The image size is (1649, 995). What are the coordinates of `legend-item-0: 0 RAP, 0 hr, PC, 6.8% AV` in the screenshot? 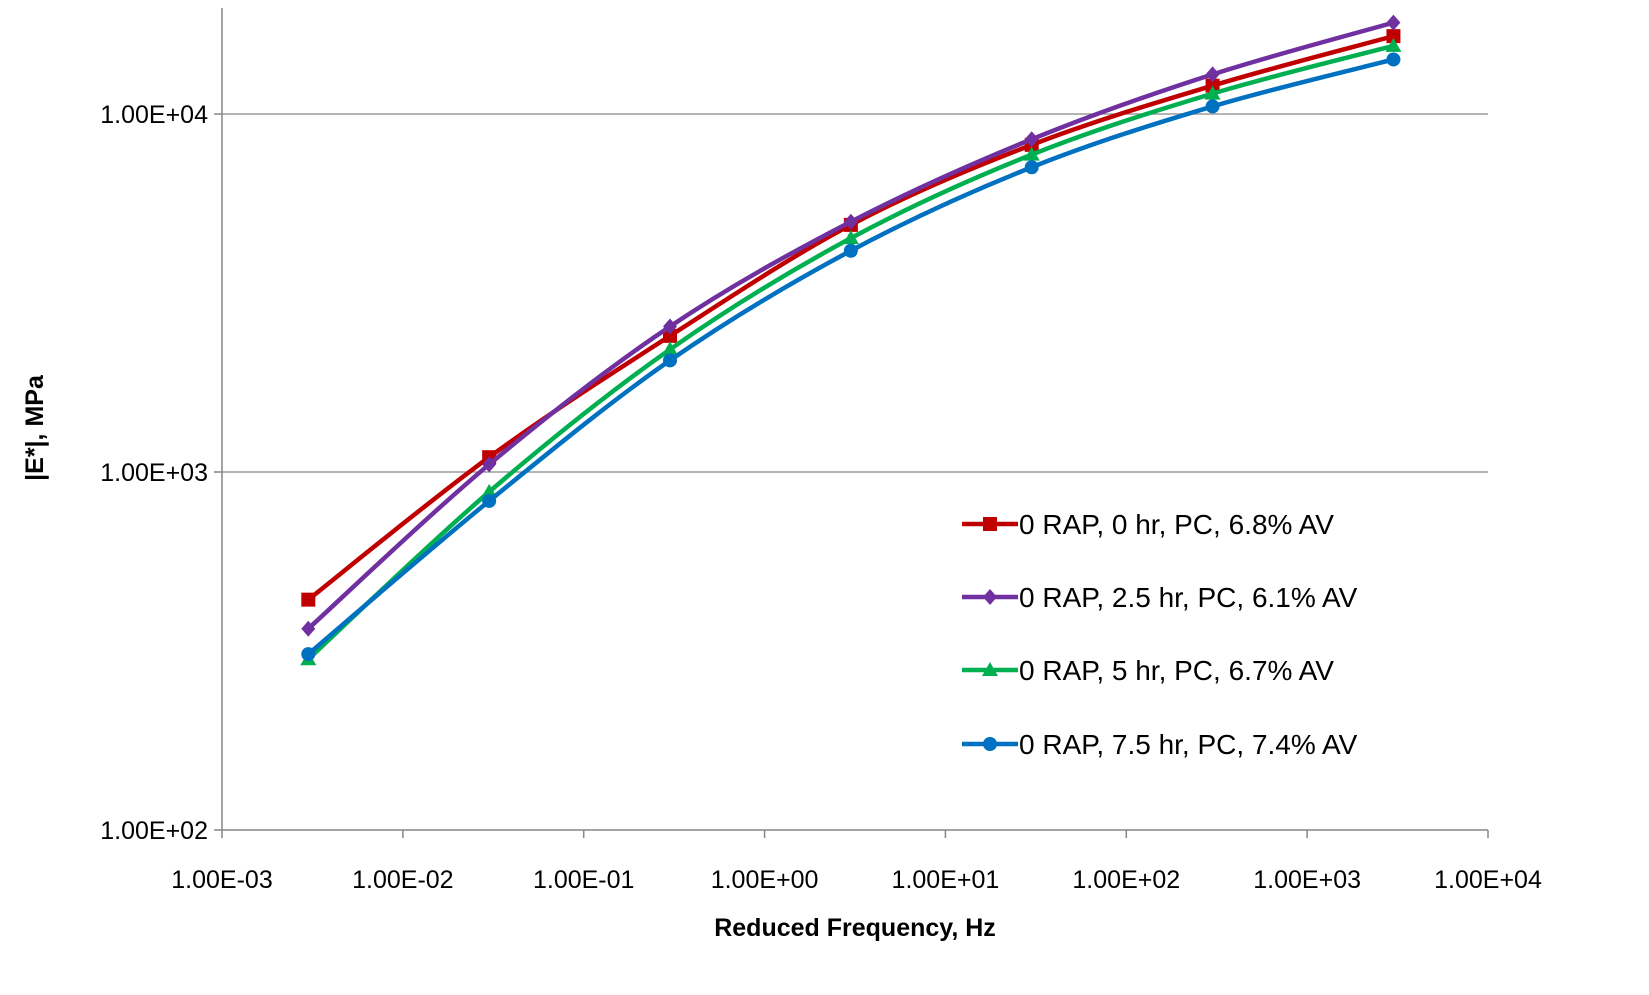 It's located at (1148, 524).